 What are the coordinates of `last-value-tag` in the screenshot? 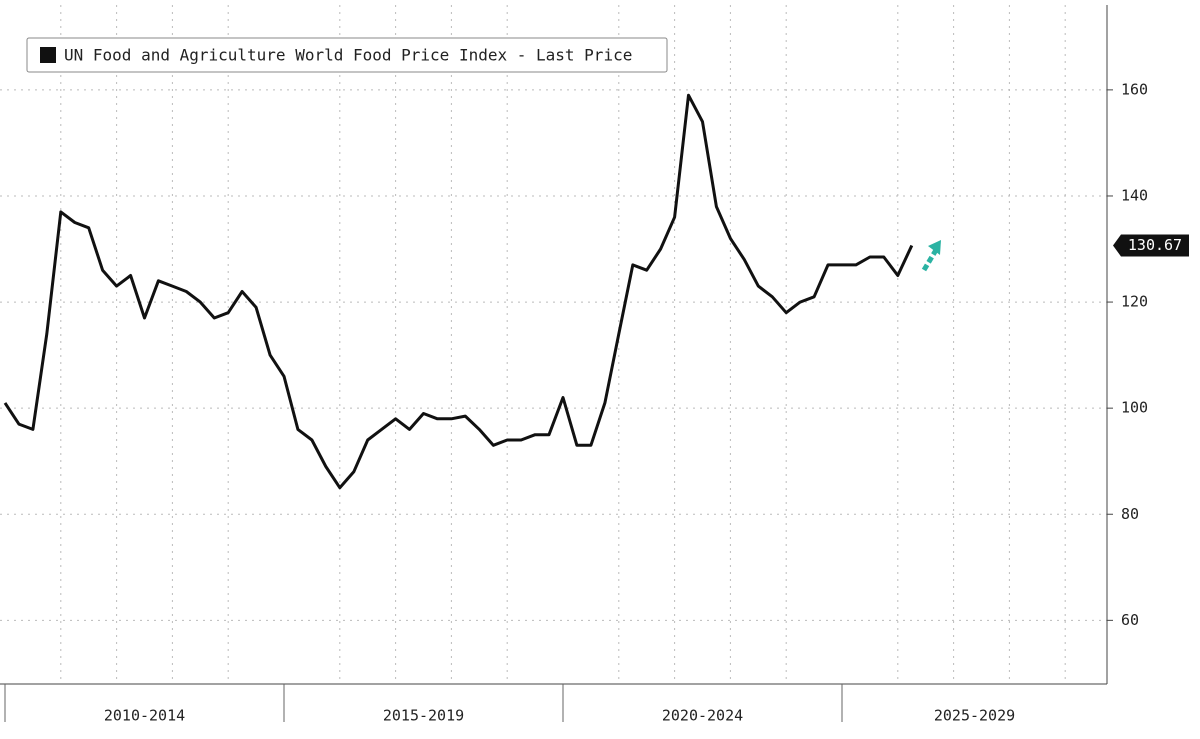 It's located at (1151, 245).